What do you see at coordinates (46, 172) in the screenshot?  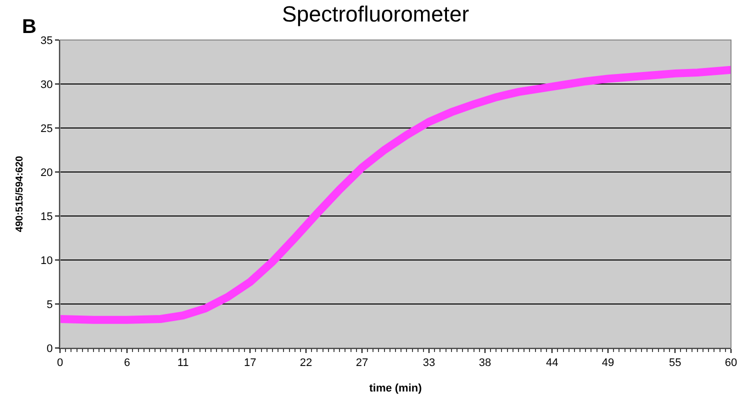 I see `y-tick-label: 20` at bounding box center [46, 172].